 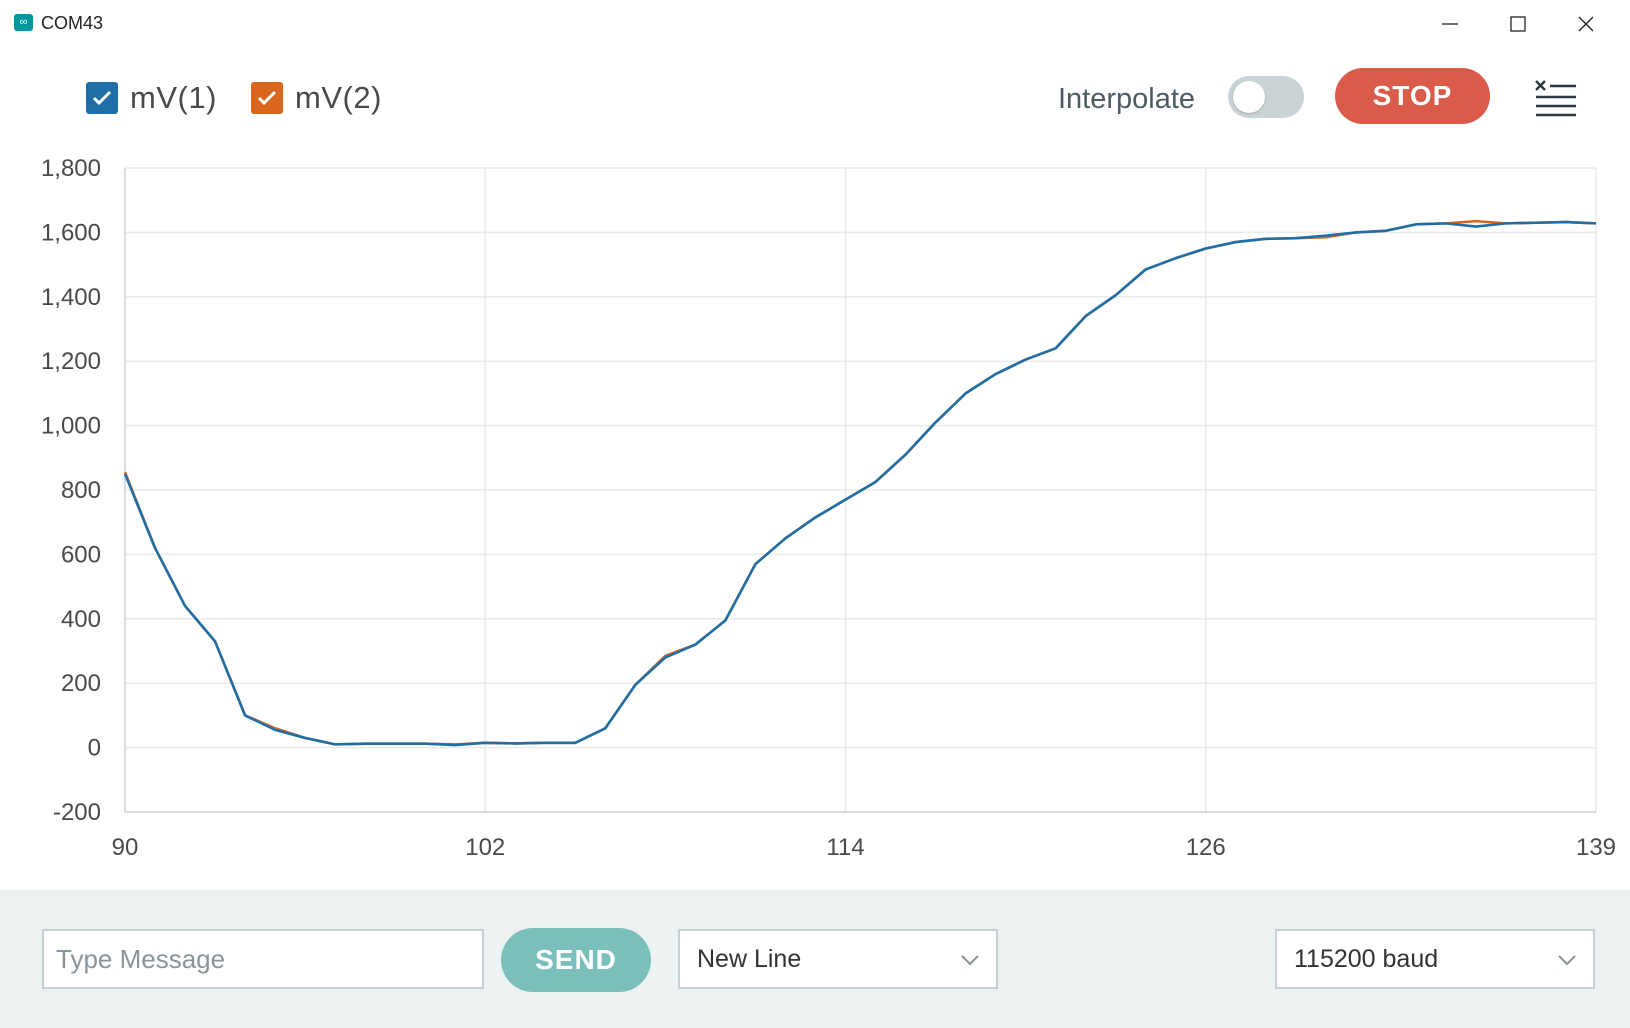 I want to click on window-title: COM43, so click(x=72, y=23).